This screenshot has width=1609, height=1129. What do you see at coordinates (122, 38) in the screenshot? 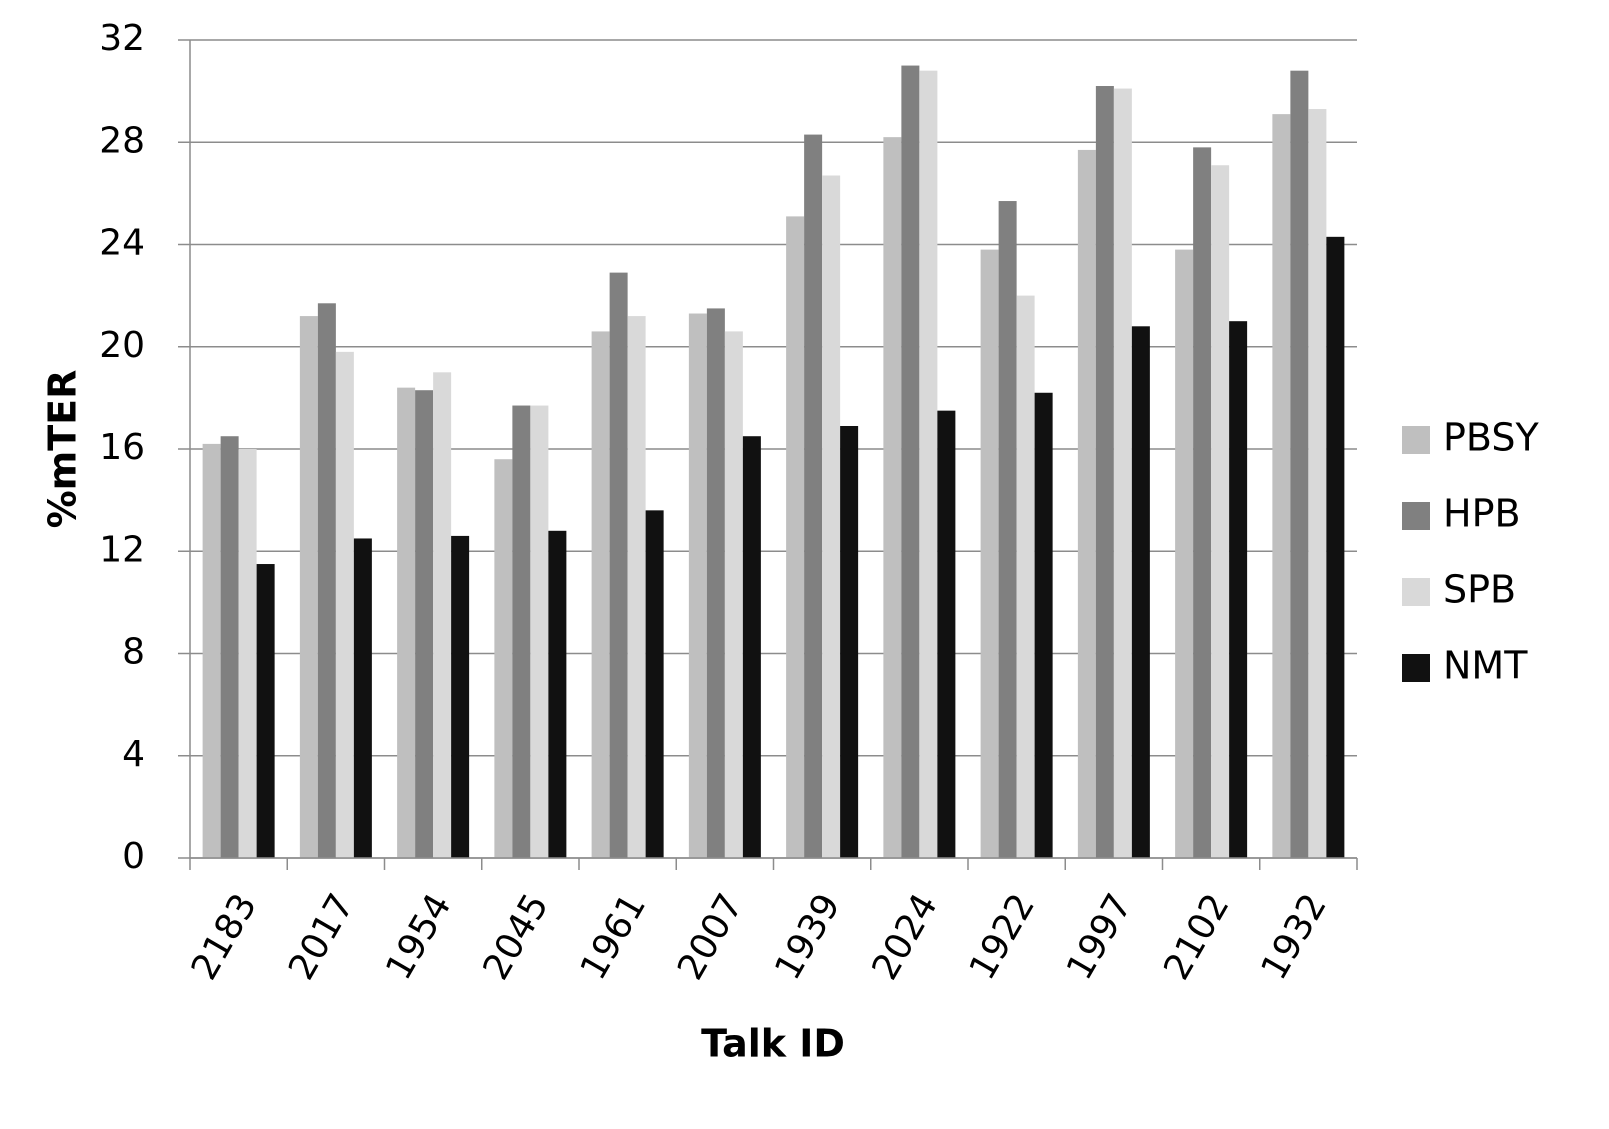
I see `y-tick-label: 32` at bounding box center [122, 38].